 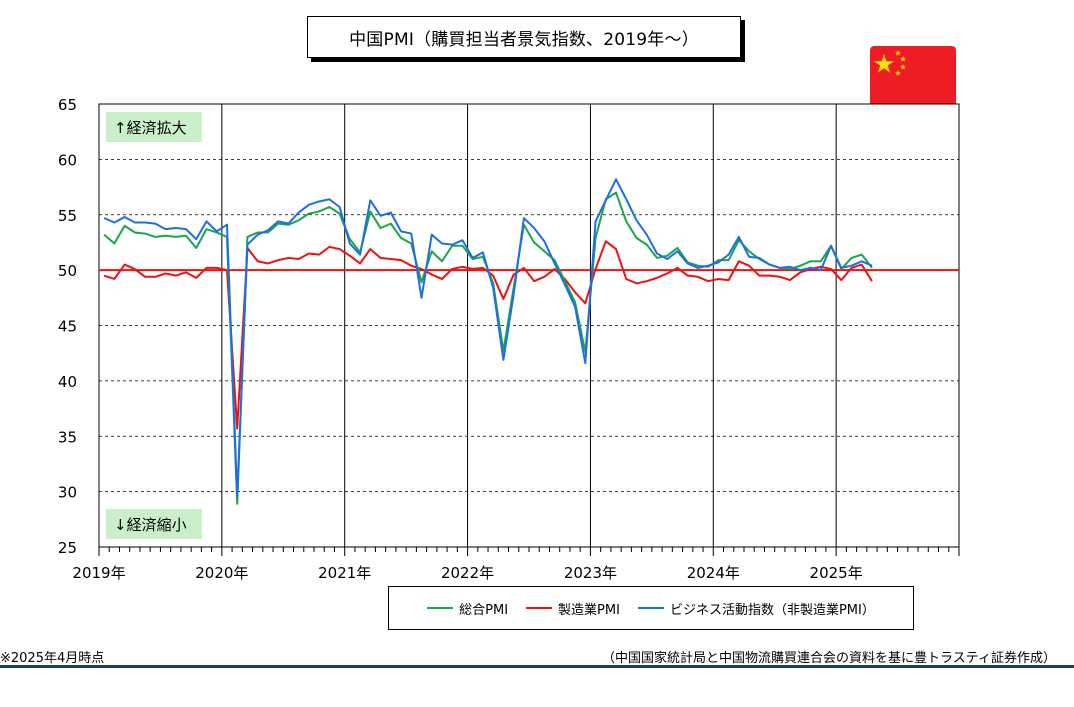 What do you see at coordinates (589, 610) in the screenshot?
I see `legend-label-manufacturing: 製造業PMI` at bounding box center [589, 610].